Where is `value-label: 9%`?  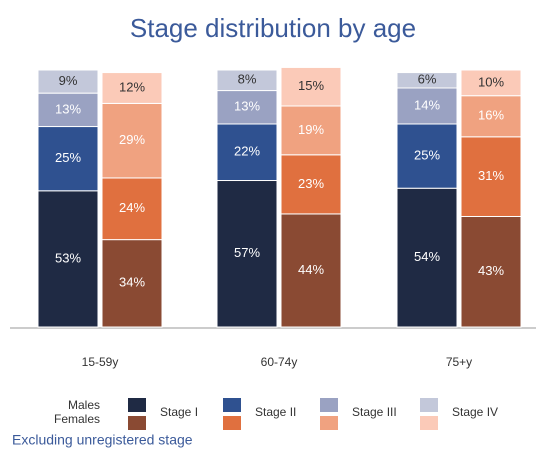 value-label: 9% is located at coordinates (68, 80).